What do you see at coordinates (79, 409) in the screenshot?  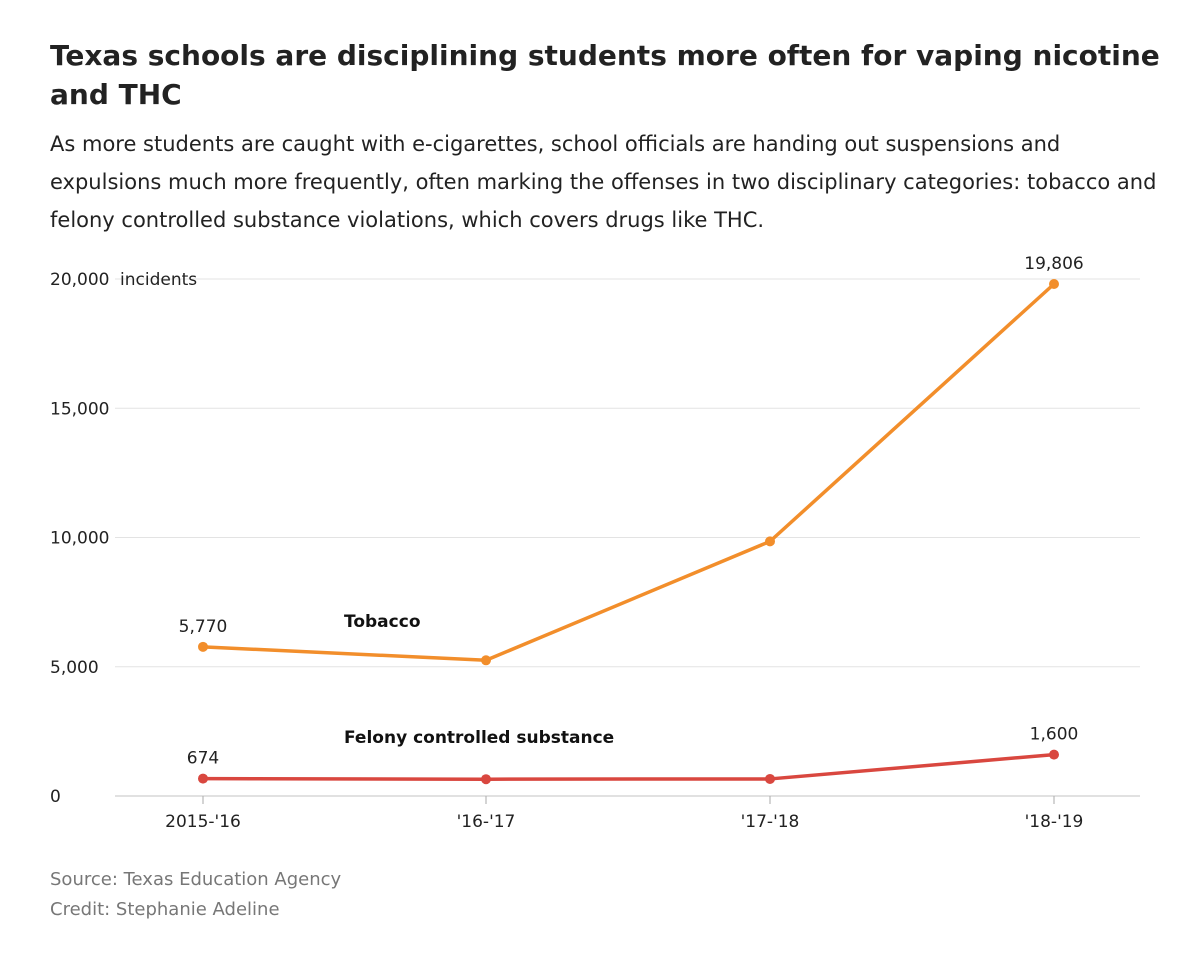 I see `y-tick-label: 15,000` at bounding box center [79, 409].